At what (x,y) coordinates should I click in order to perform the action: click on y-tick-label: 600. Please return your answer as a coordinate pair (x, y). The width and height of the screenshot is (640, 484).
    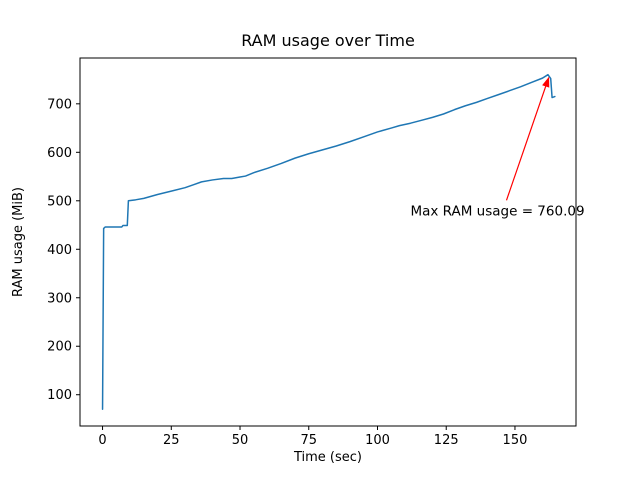
    Looking at the image, I should click on (59, 153).